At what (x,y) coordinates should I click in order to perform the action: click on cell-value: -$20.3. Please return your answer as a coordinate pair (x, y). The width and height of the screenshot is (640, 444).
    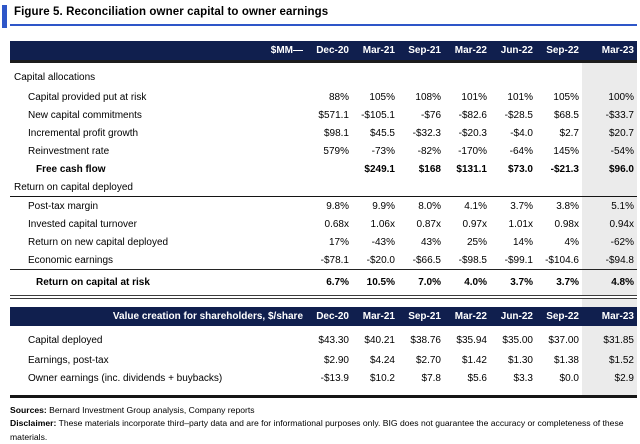
    Looking at the image, I should click on (472, 133).